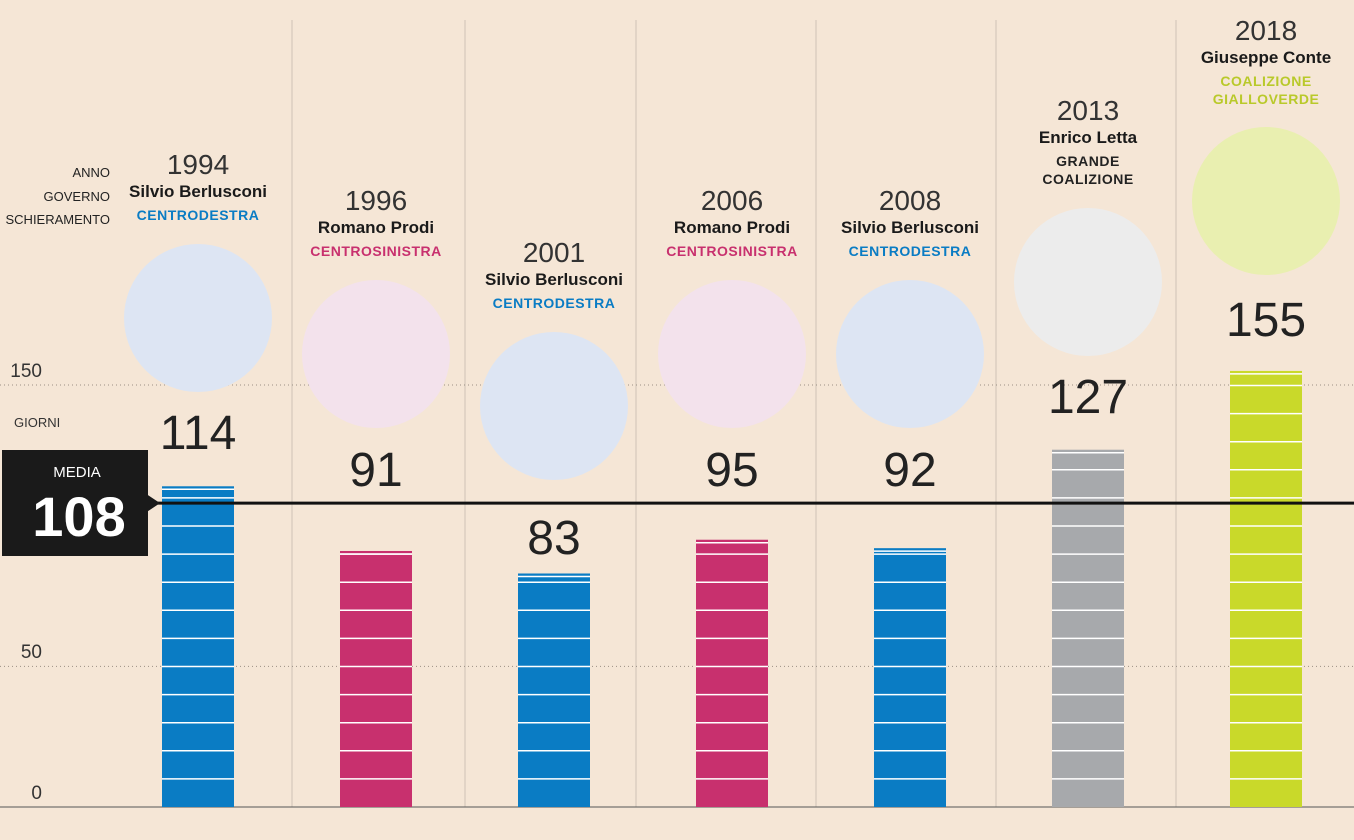 The image size is (1354, 840). What do you see at coordinates (1088, 137) in the screenshot?
I see `government: Enrico Letta` at bounding box center [1088, 137].